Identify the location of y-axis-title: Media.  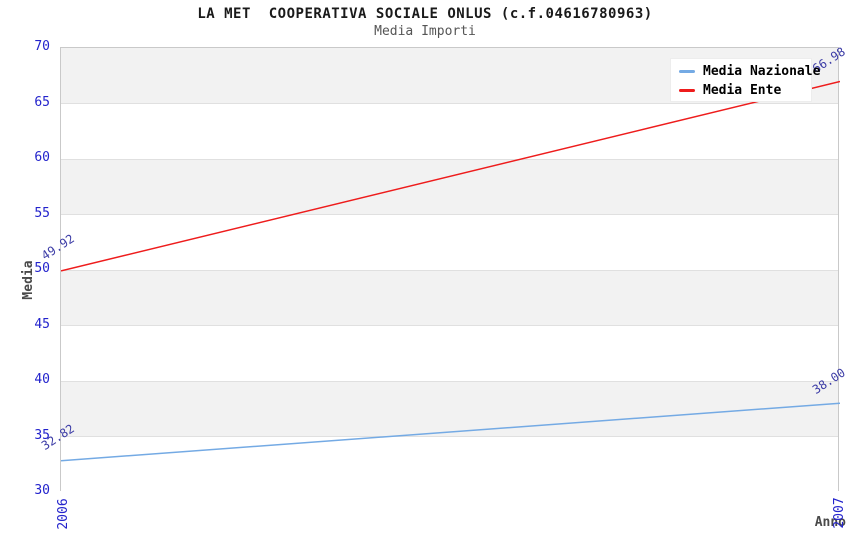
(28, 280).